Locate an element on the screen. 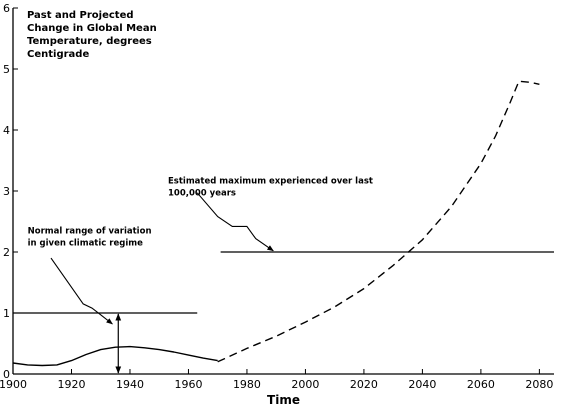  y-tick-label: 3 is located at coordinates (6, 191).